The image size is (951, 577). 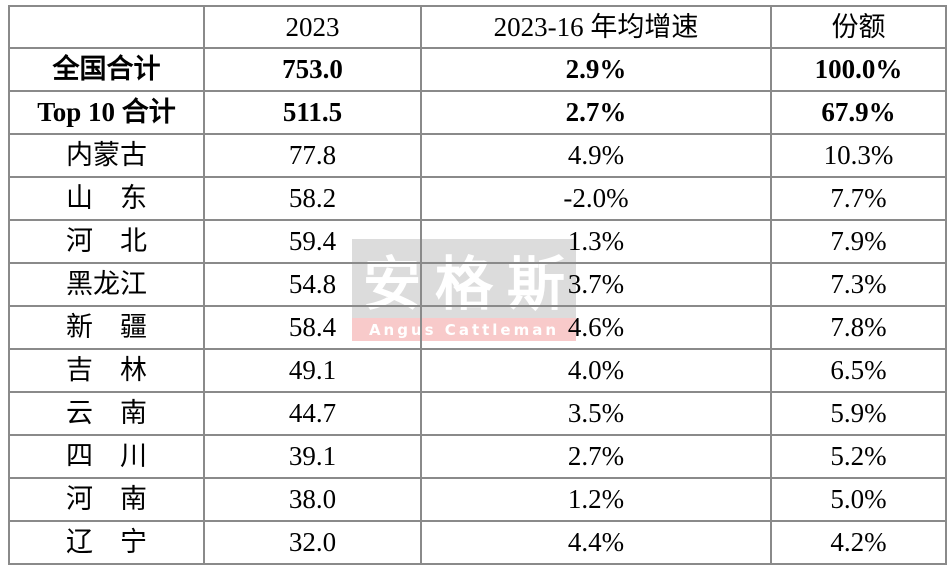 I want to click on share-cell: 7.8%, so click(x=858, y=327).